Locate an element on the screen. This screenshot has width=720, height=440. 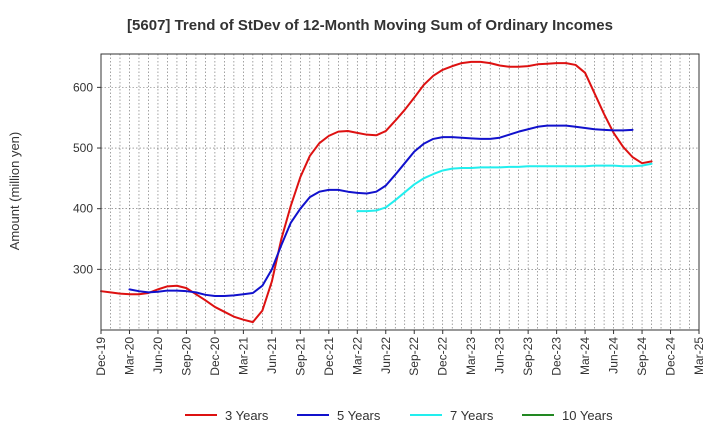
y-tick-labels: 300 400 500 600 is located at coordinates (87, 178).